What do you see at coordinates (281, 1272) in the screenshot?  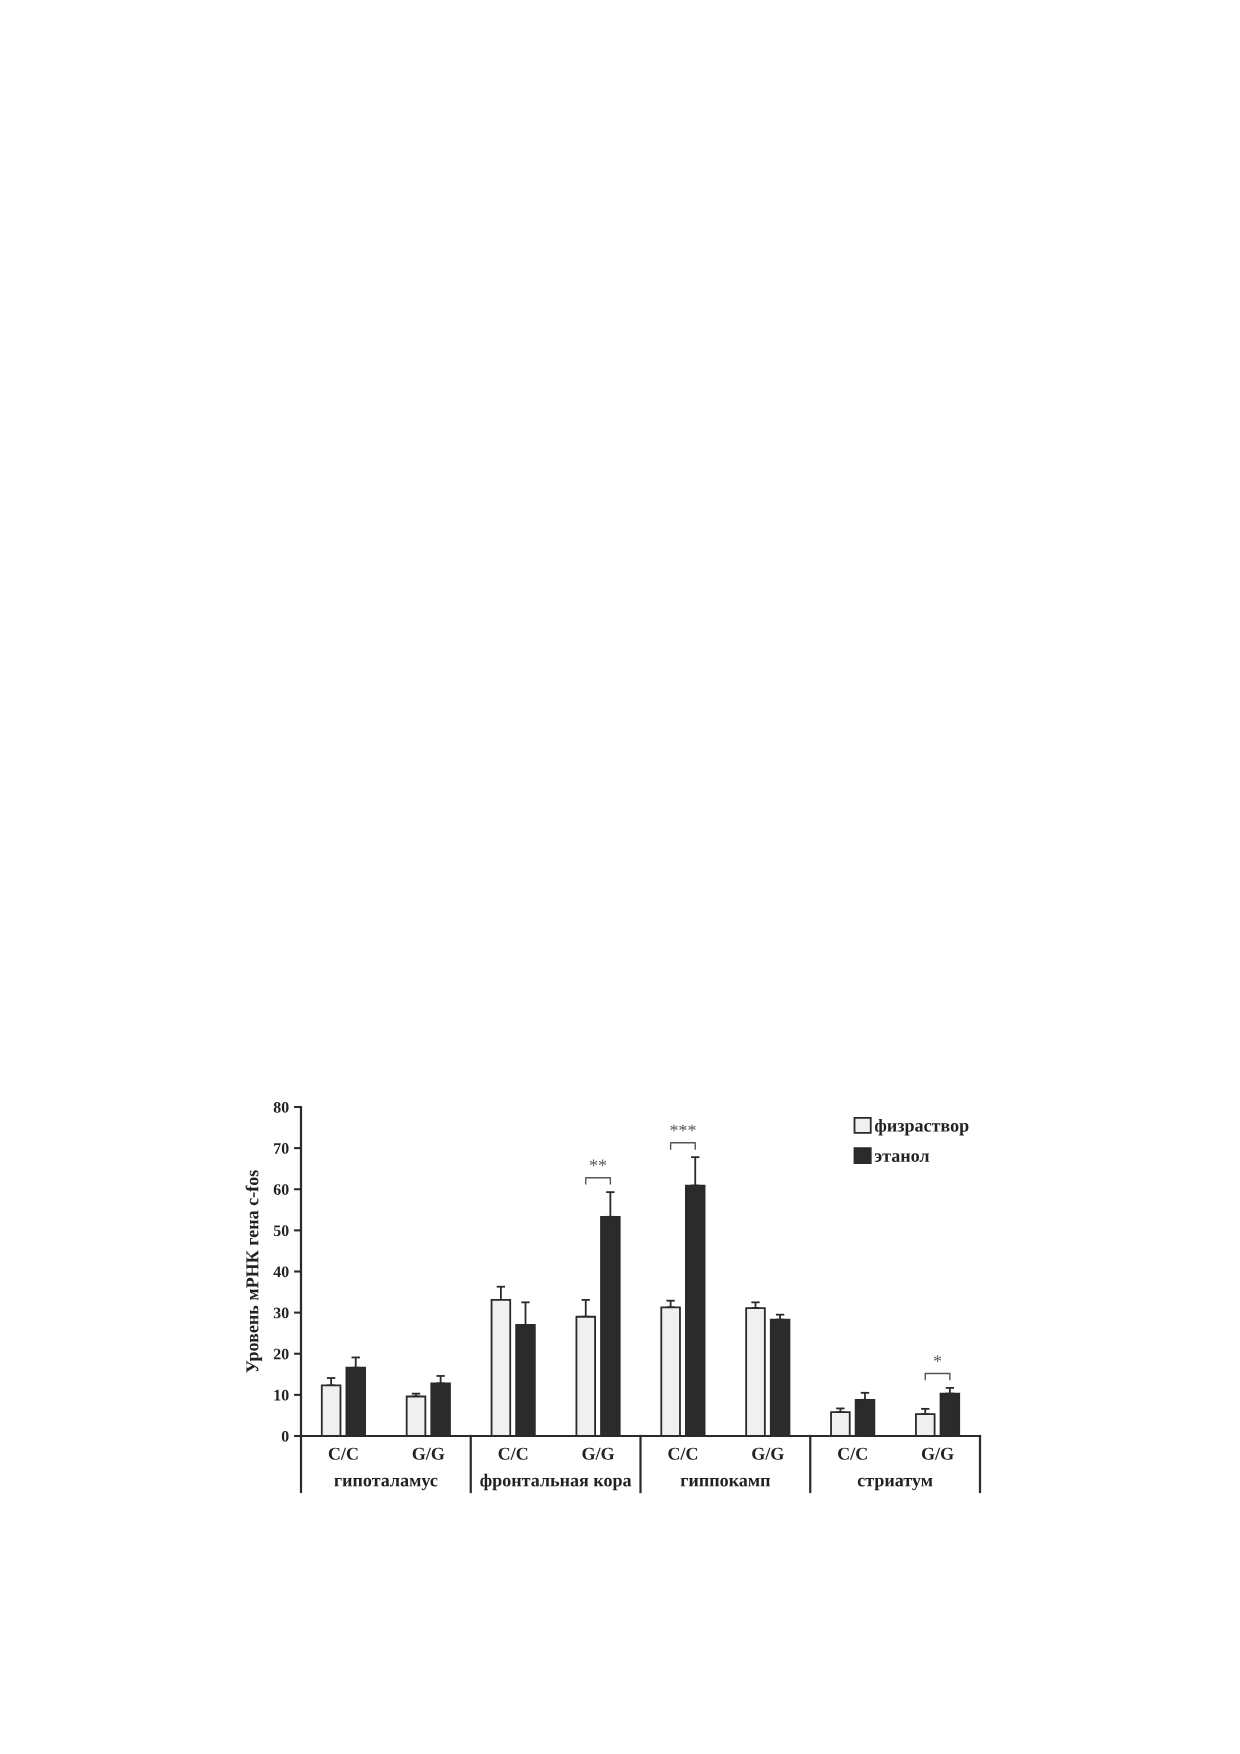 I see `y-tick-label: 40` at bounding box center [281, 1272].